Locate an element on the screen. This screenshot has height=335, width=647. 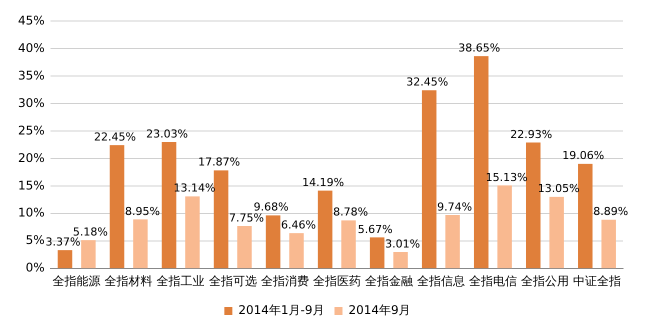
y-tick-label: 15% is located at coordinates (31, 185).